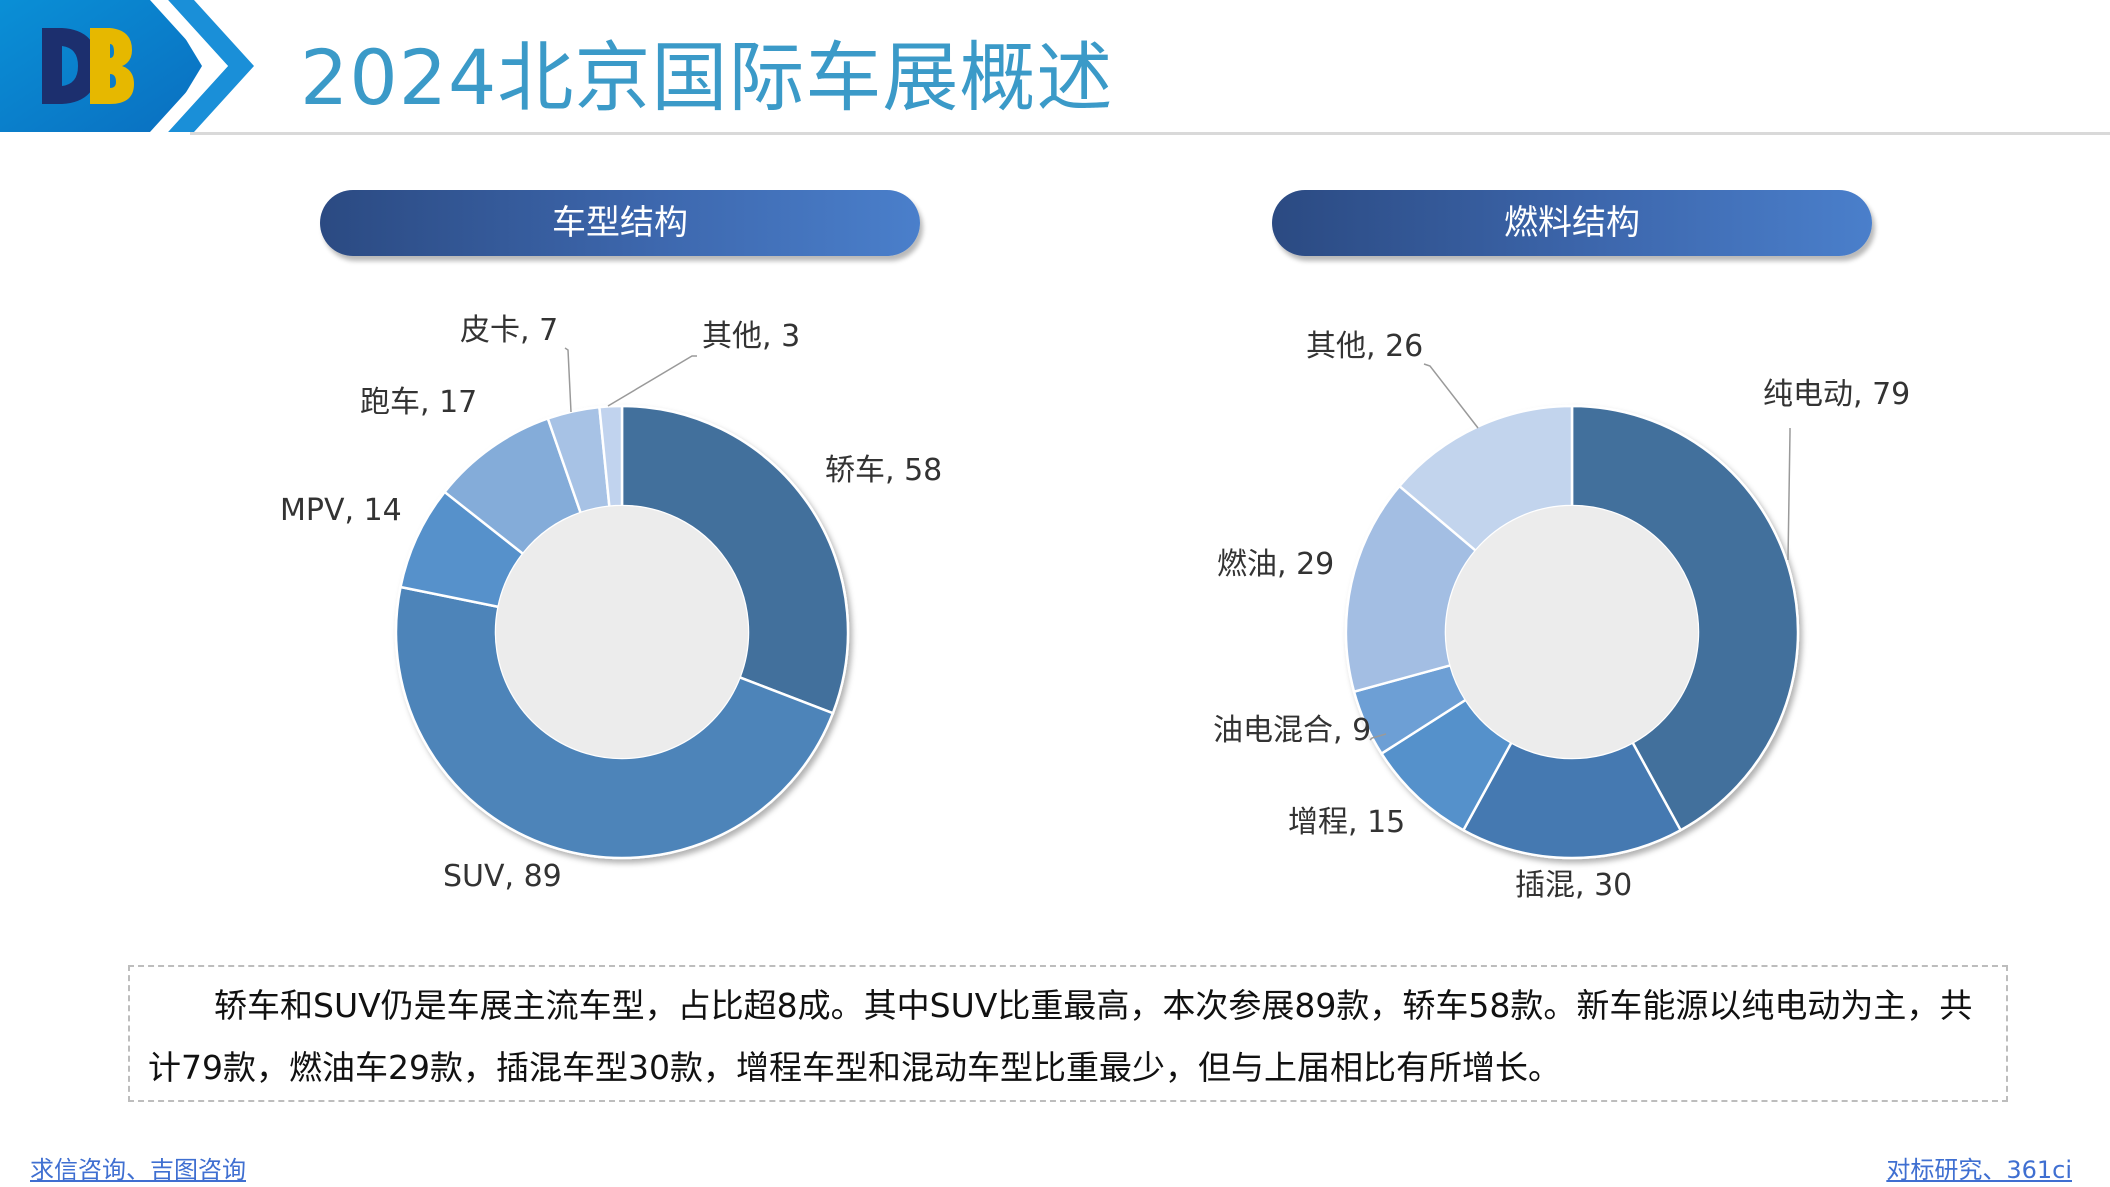 The width and height of the screenshot is (2110, 1187). I want to click on data-label-燃油: 燃油, 29, so click(1275, 564).